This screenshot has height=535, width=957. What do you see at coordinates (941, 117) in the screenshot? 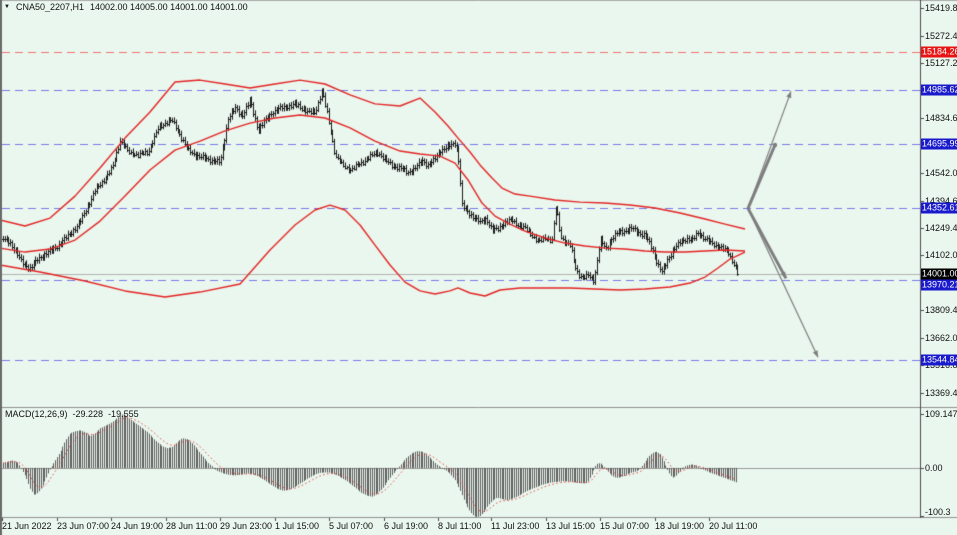
I see `price-tick-label: 14834.60` at bounding box center [941, 117].